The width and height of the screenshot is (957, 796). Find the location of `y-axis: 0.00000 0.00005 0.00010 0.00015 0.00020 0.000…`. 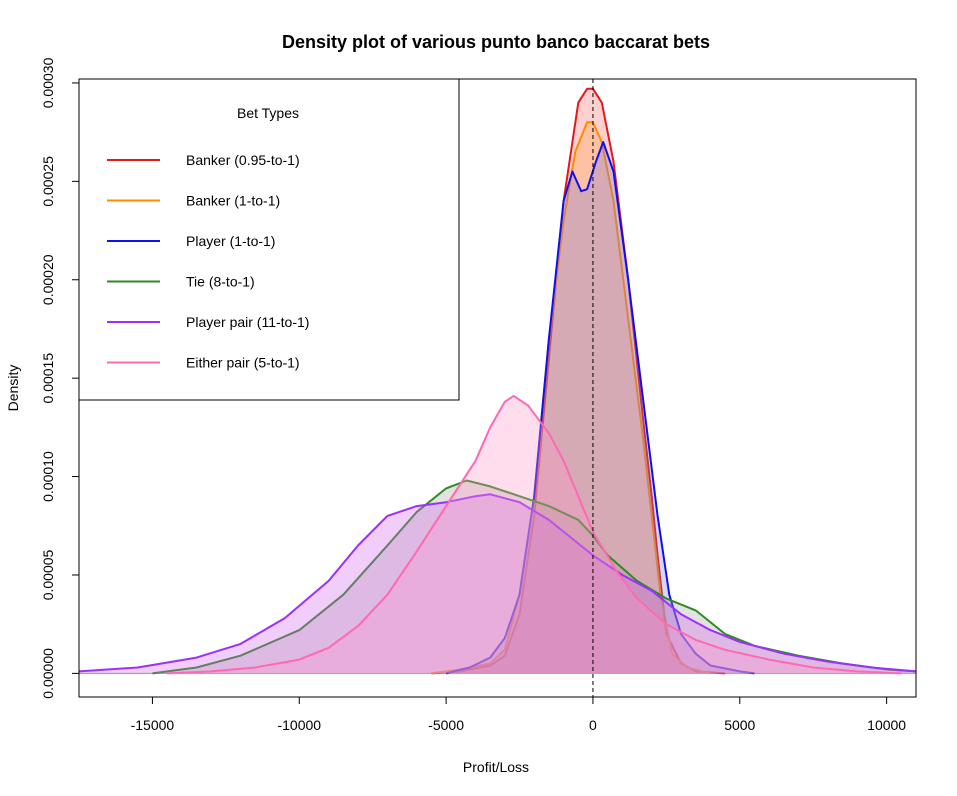

y-axis: 0.00000 0.00005 0.00010 0.00015 0.00020 0.000… is located at coordinates (60, 378).